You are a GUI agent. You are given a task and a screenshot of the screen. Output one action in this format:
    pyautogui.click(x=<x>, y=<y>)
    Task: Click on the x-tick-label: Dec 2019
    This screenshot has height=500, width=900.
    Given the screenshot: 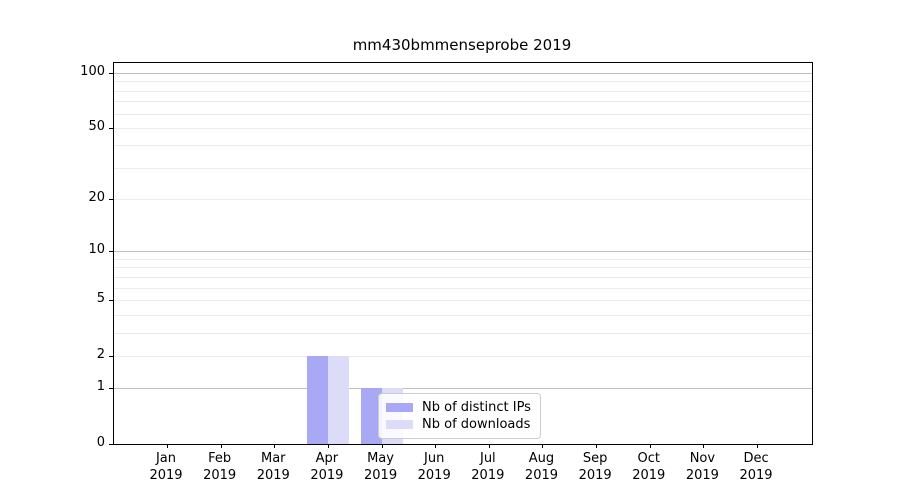 What is the action you would take?
    pyautogui.click(x=756, y=467)
    